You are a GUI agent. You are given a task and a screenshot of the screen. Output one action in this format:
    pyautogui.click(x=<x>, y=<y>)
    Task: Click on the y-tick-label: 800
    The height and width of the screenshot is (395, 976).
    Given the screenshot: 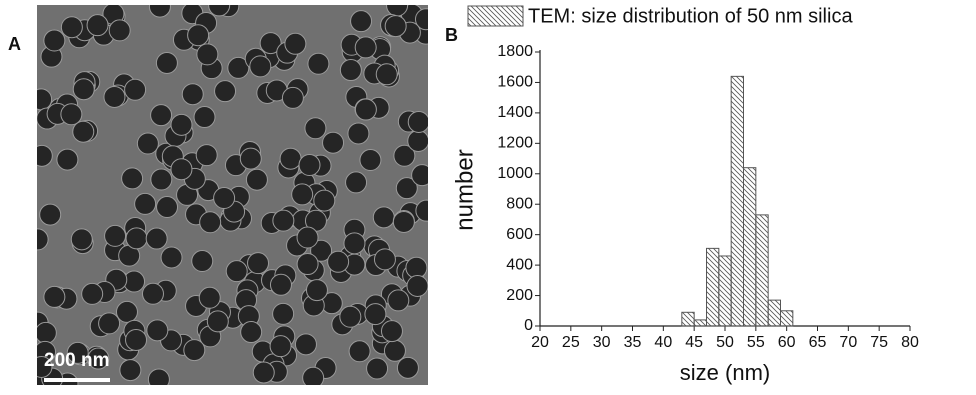 What is the action you would take?
    pyautogui.click(x=519, y=203)
    